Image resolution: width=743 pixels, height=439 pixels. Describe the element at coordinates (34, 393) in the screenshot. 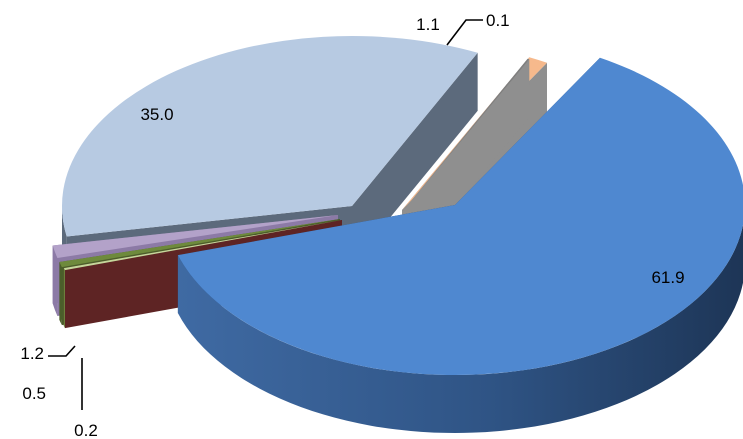

I see `data-label: 0.5` at that location.